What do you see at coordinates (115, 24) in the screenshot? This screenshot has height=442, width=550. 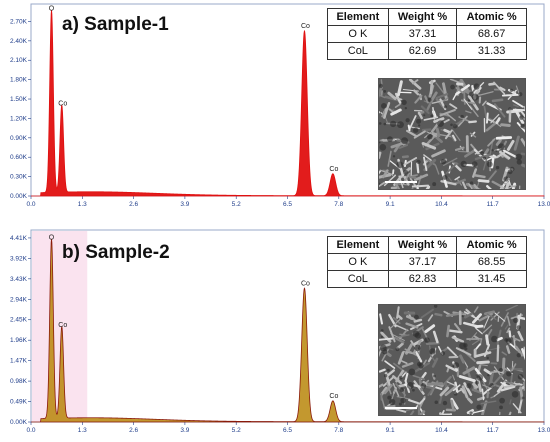 I see `panel-title: a) Sample-1` at bounding box center [115, 24].